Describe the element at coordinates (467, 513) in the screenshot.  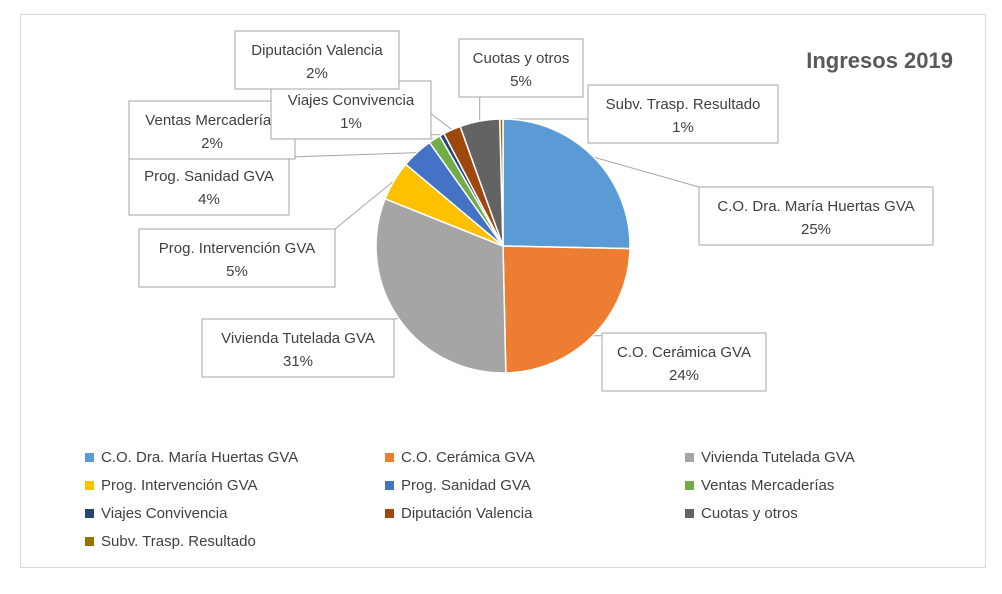
I see `legend-label: Diputación Valencia` at that location.